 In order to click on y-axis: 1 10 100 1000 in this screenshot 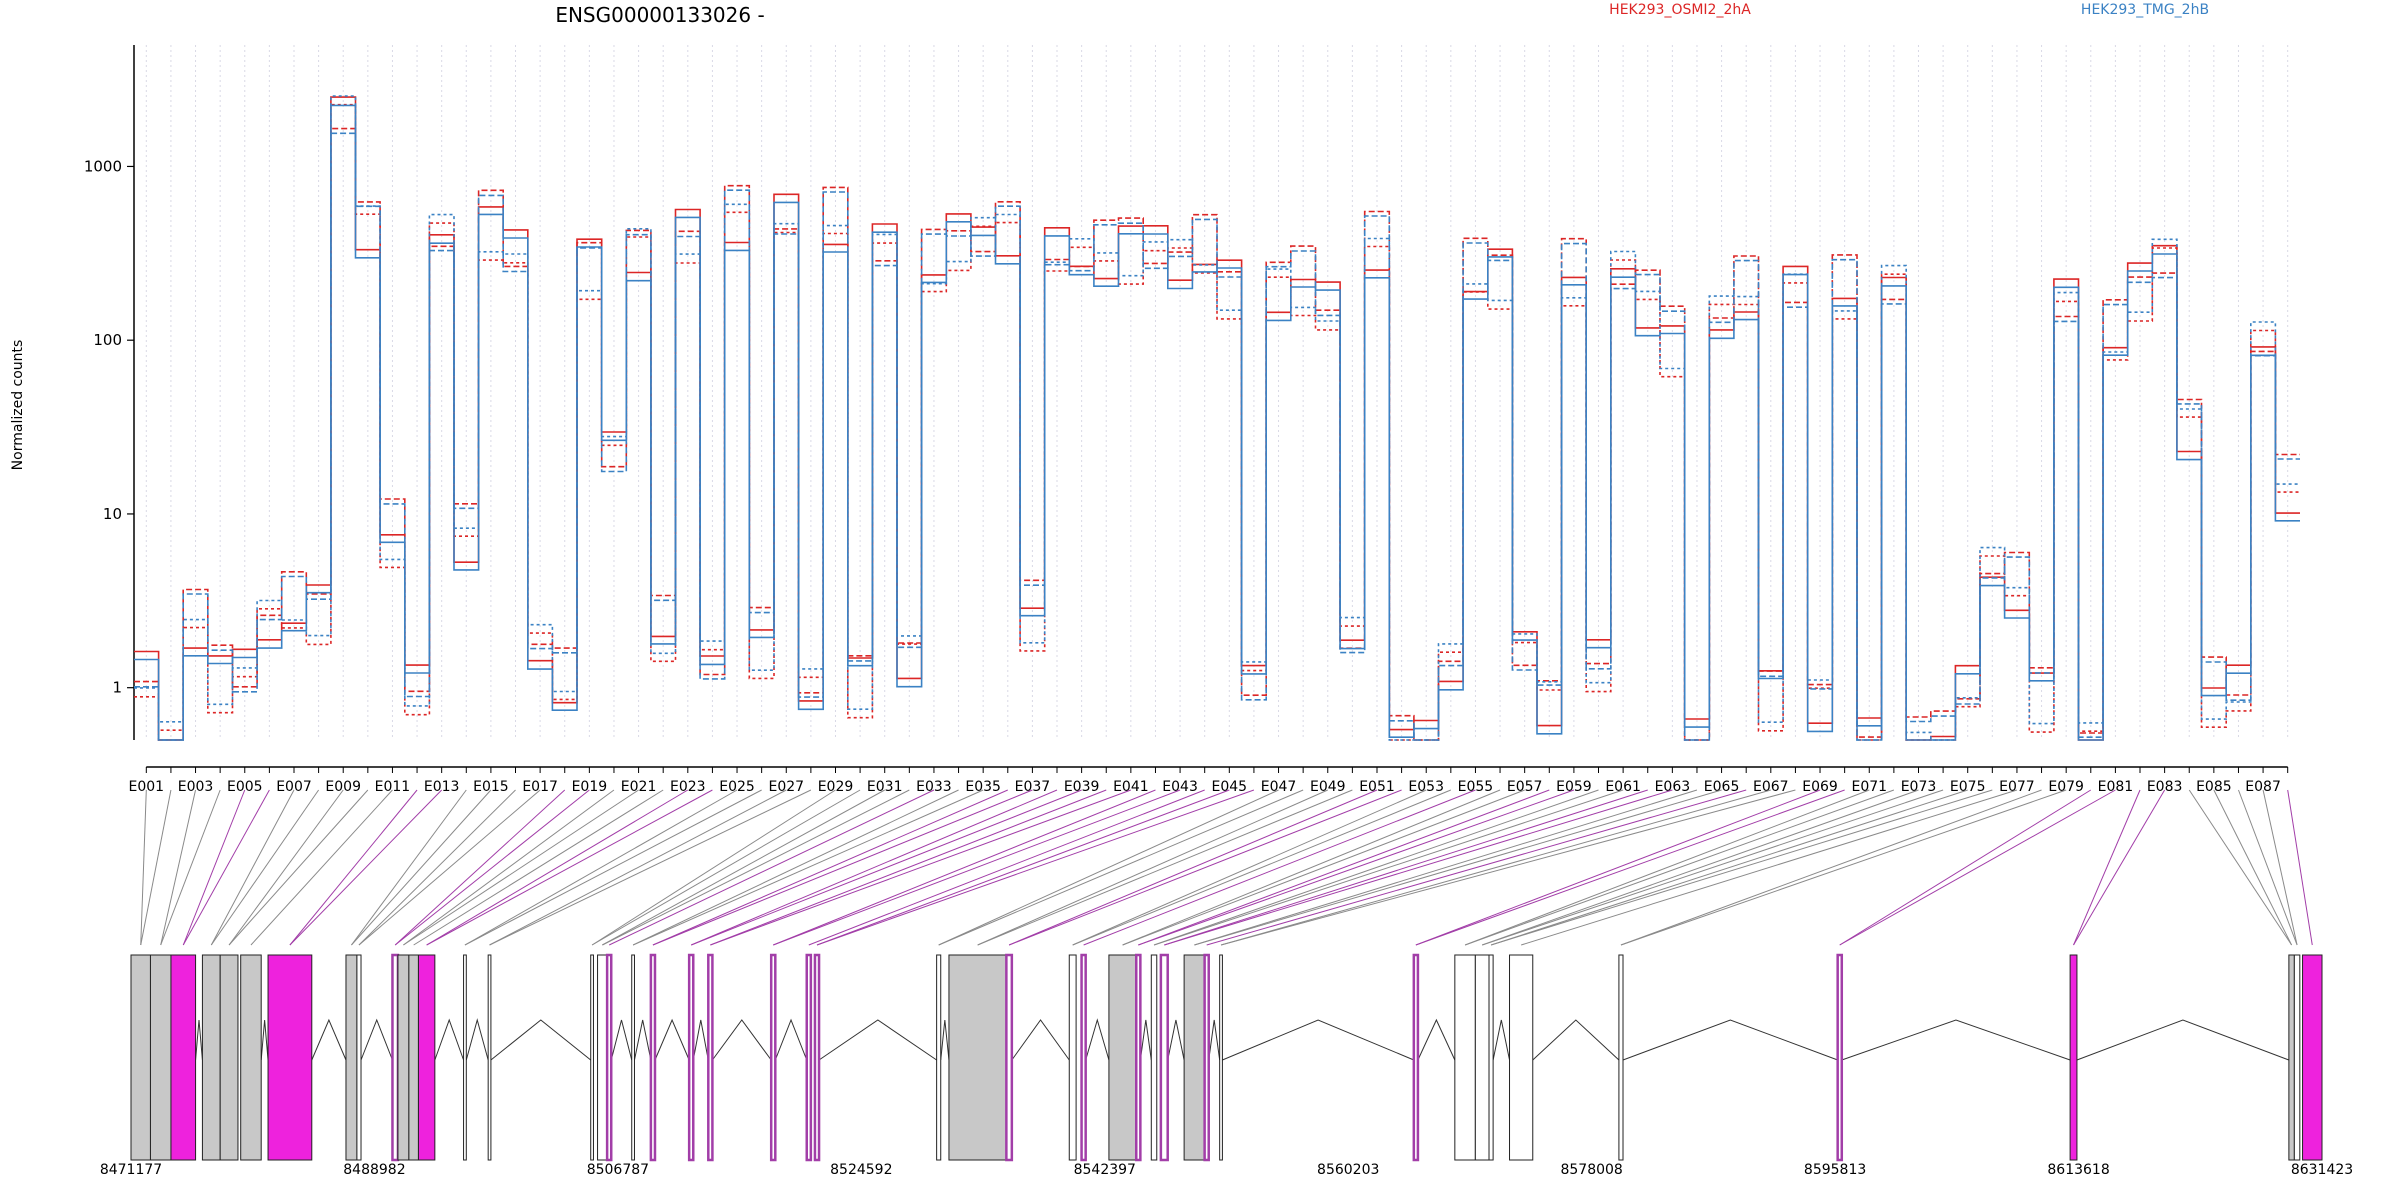, I will do `click(109, 392)`.